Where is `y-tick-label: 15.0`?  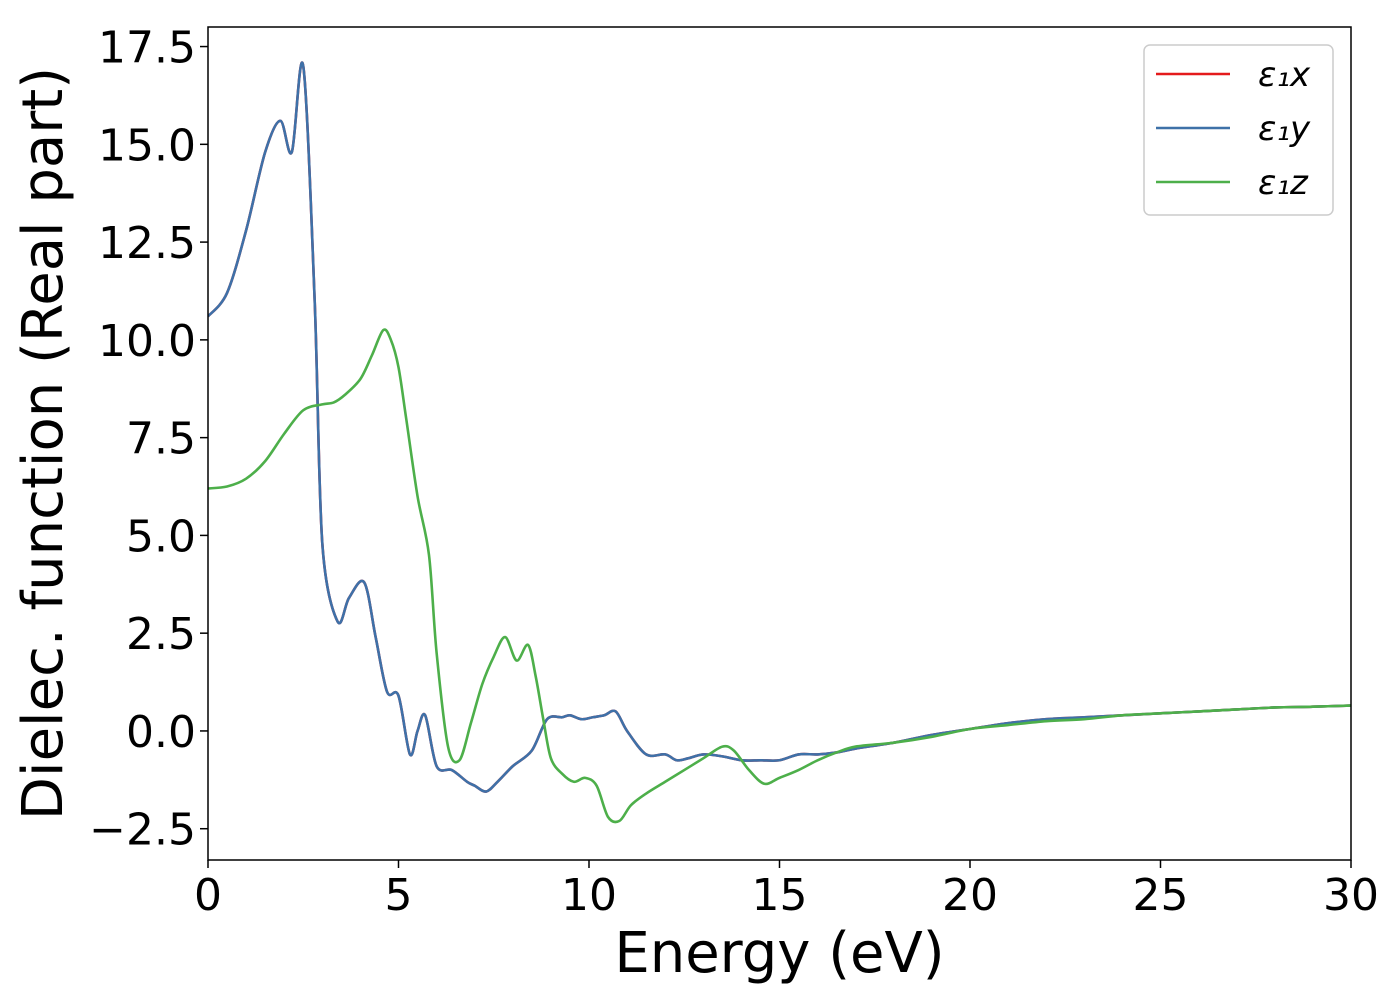 y-tick-label: 15.0 is located at coordinates (147, 145).